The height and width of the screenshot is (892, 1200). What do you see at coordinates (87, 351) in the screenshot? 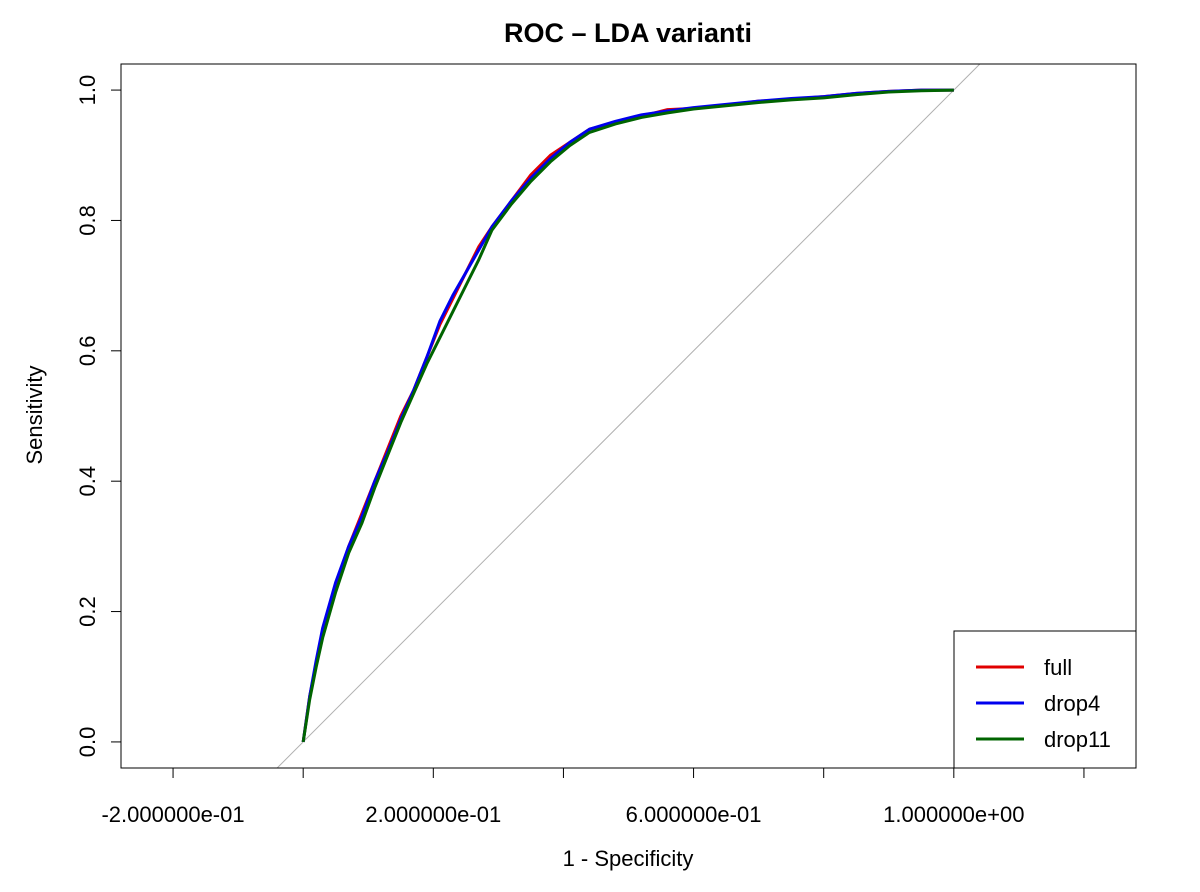
I see `y-tick-label: 0.6` at bounding box center [87, 351].